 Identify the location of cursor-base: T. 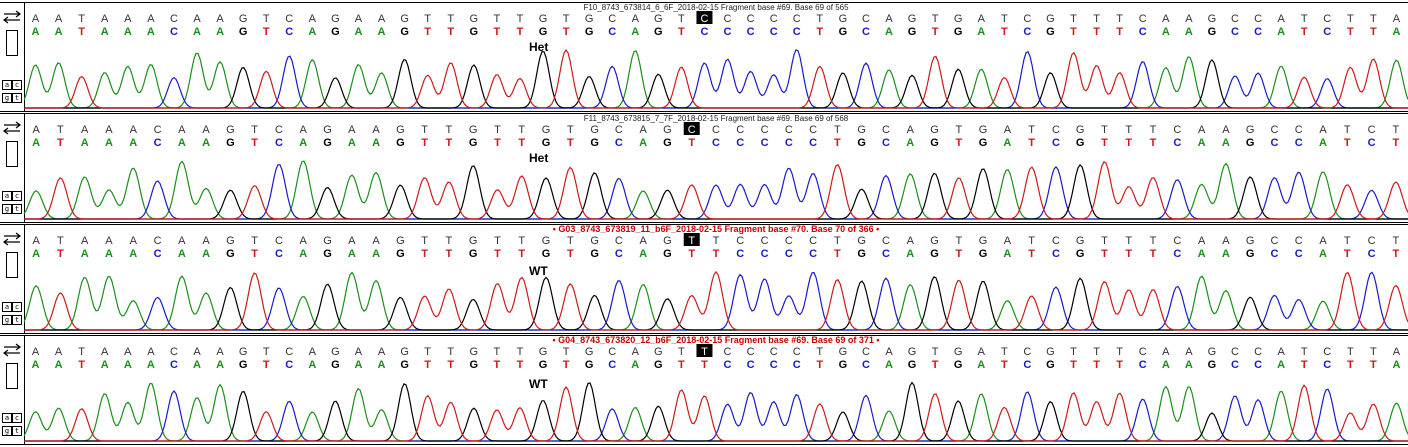
(704, 352).